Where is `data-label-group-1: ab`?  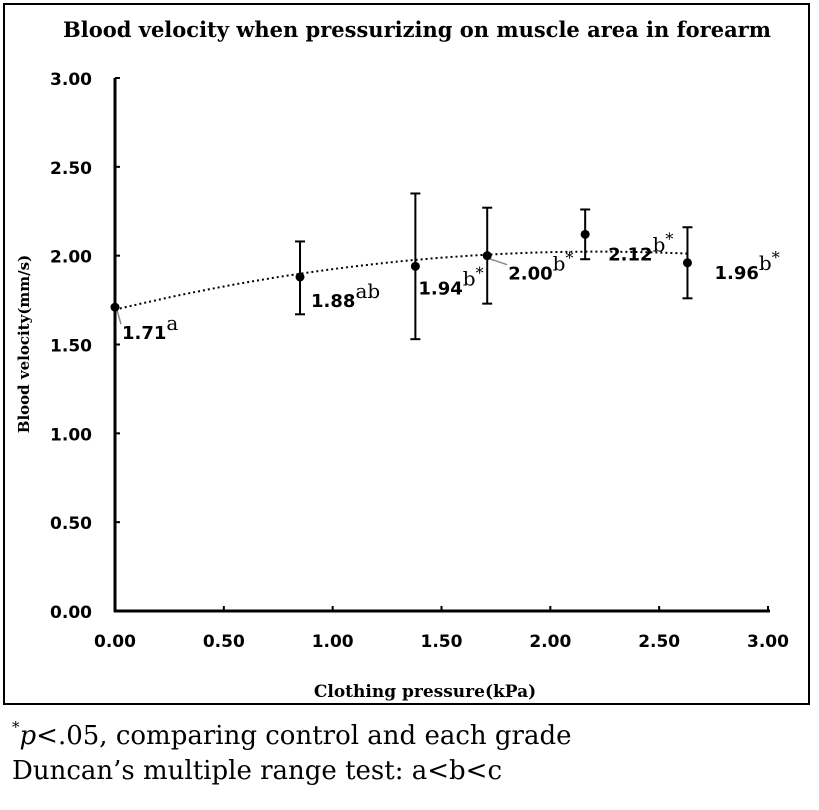 data-label-group-1: ab is located at coordinates (367, 291).